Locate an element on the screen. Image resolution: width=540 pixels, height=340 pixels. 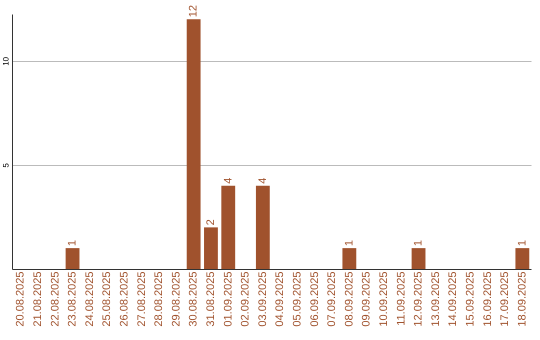
x-tick-label: 16.09.2025 is located at coordinates (488, 299).